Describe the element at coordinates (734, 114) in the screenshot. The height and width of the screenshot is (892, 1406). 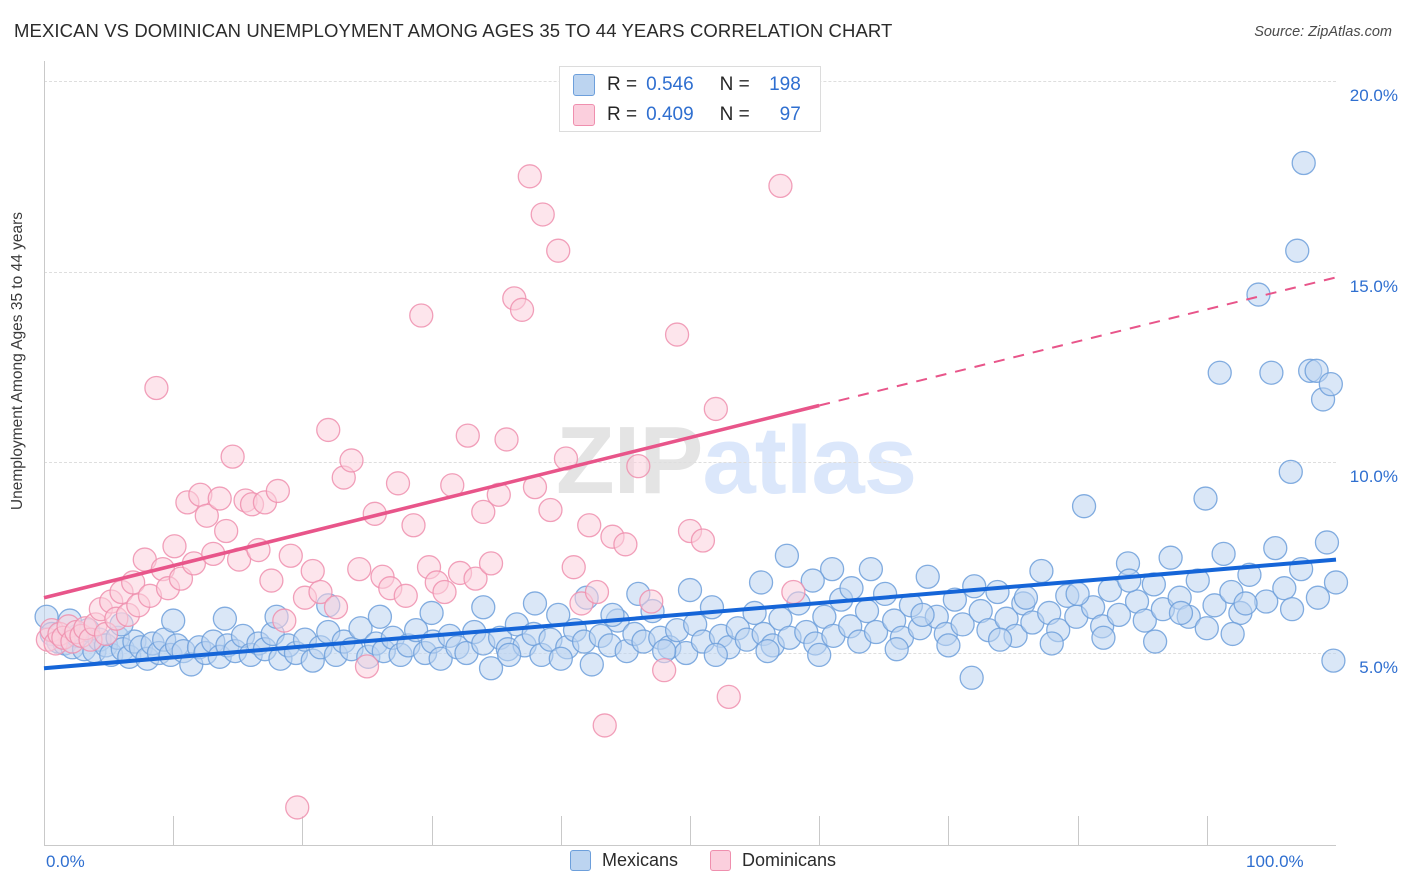
I see `pink-n-label: N =` at that location.